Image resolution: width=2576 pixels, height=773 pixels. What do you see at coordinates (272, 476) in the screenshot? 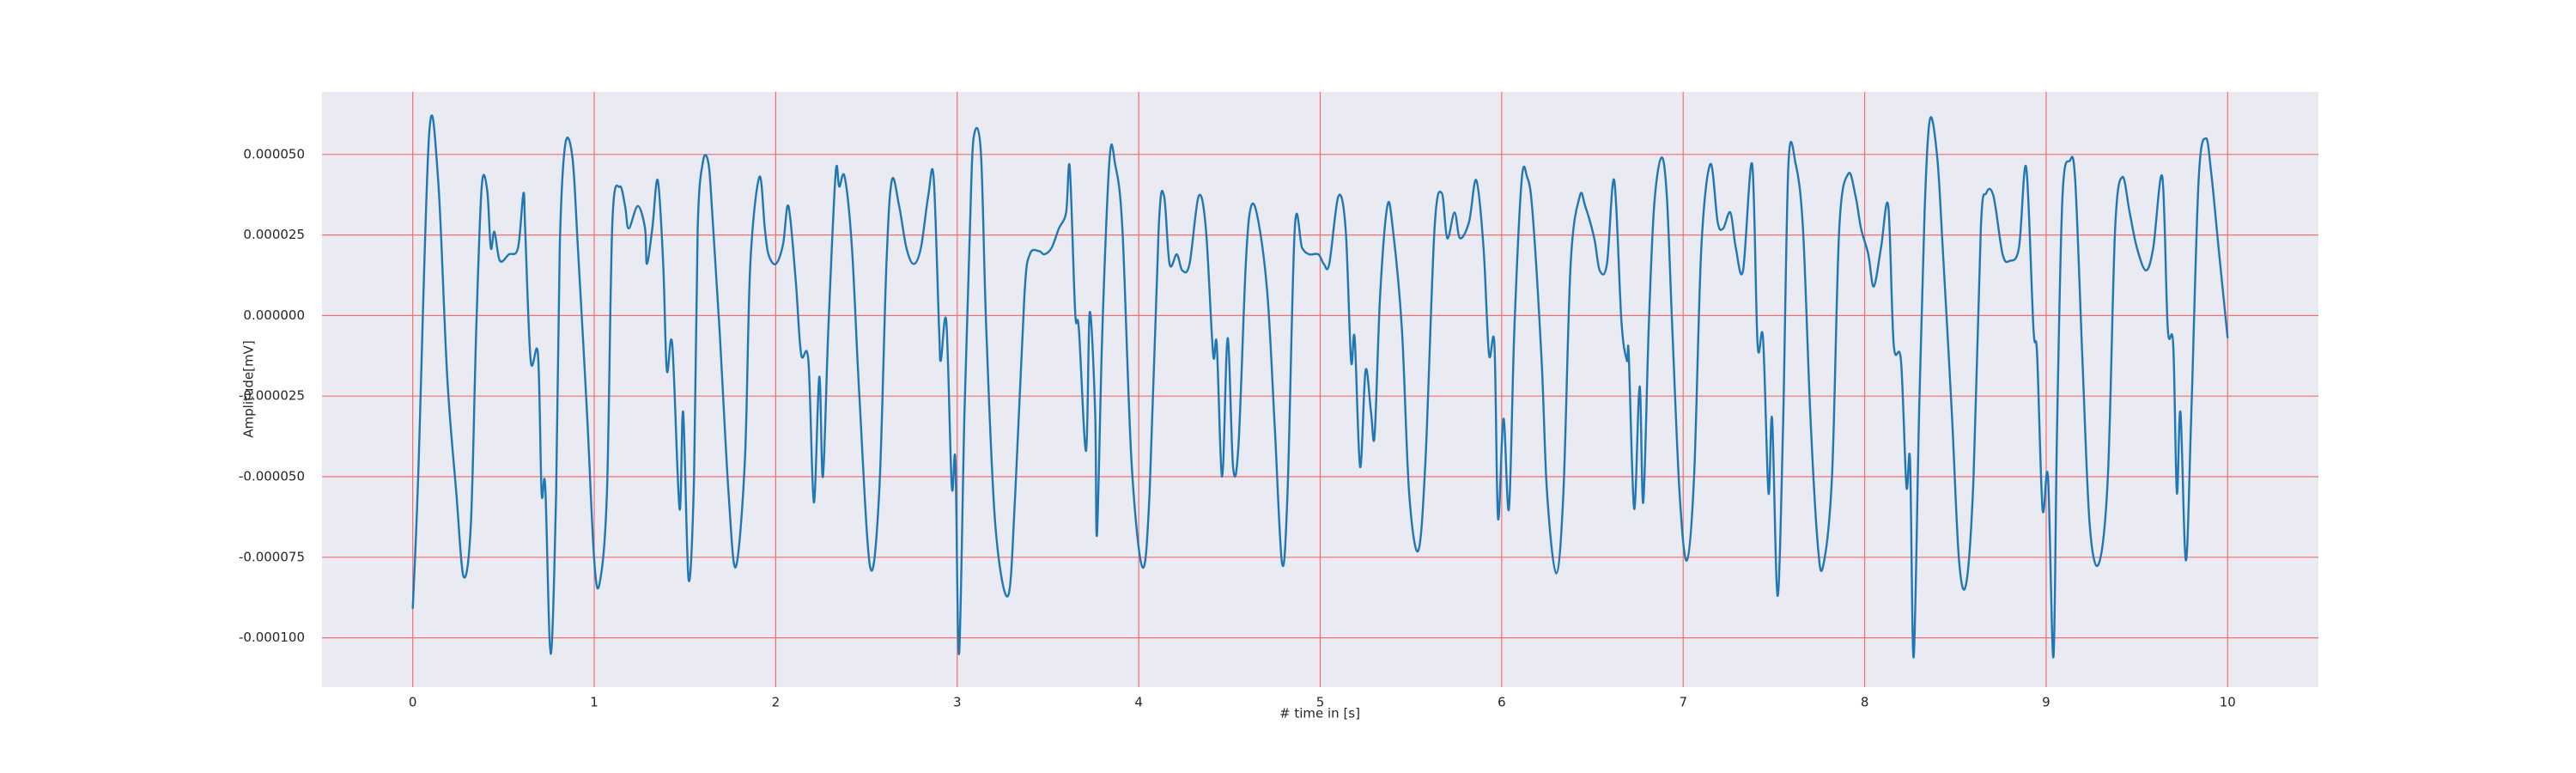
I see `y-tick-label: -0.000050` at bounding box center [272, 476].